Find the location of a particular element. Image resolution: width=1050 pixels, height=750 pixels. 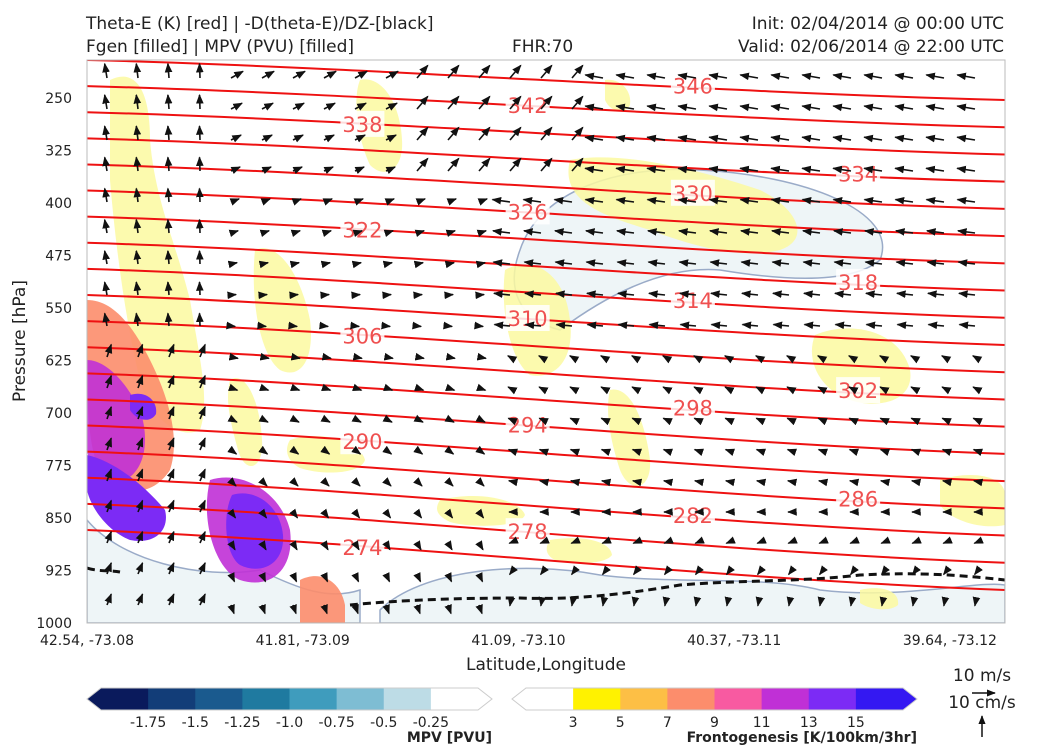

x-tick-label: 40.37, -73.11 is located at coordinates (734, 641).